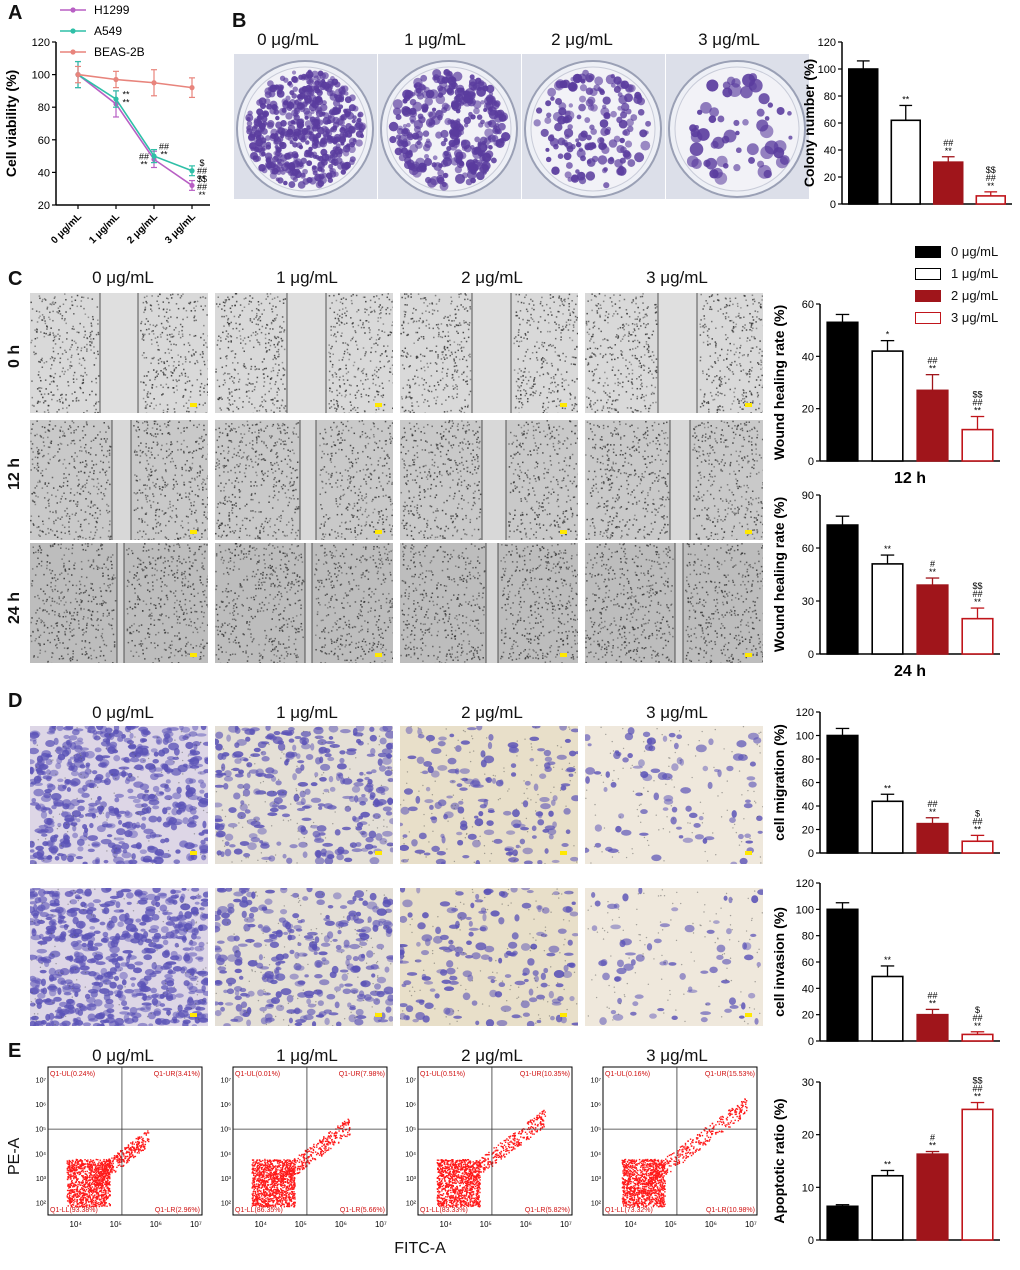  What do you see at coordinates (928, 273) in the screenshot?
I see `legend-swatch` at bounding box center [928, 273].